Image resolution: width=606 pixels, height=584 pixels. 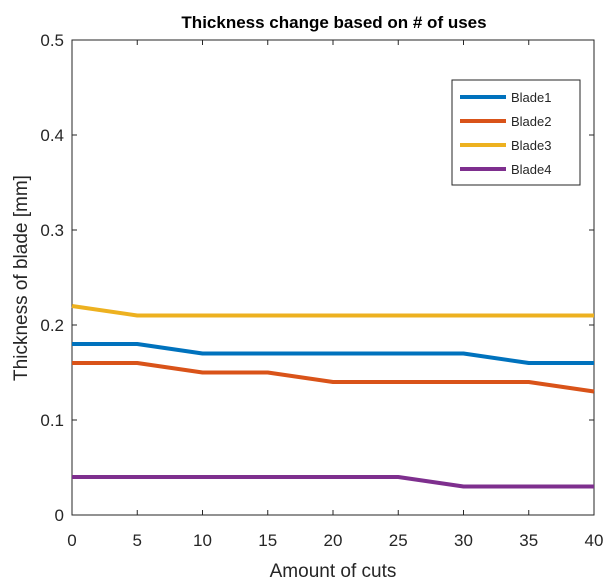 I want to click on x-axis-title: Amount of cuts, so click(x=333, y=571).